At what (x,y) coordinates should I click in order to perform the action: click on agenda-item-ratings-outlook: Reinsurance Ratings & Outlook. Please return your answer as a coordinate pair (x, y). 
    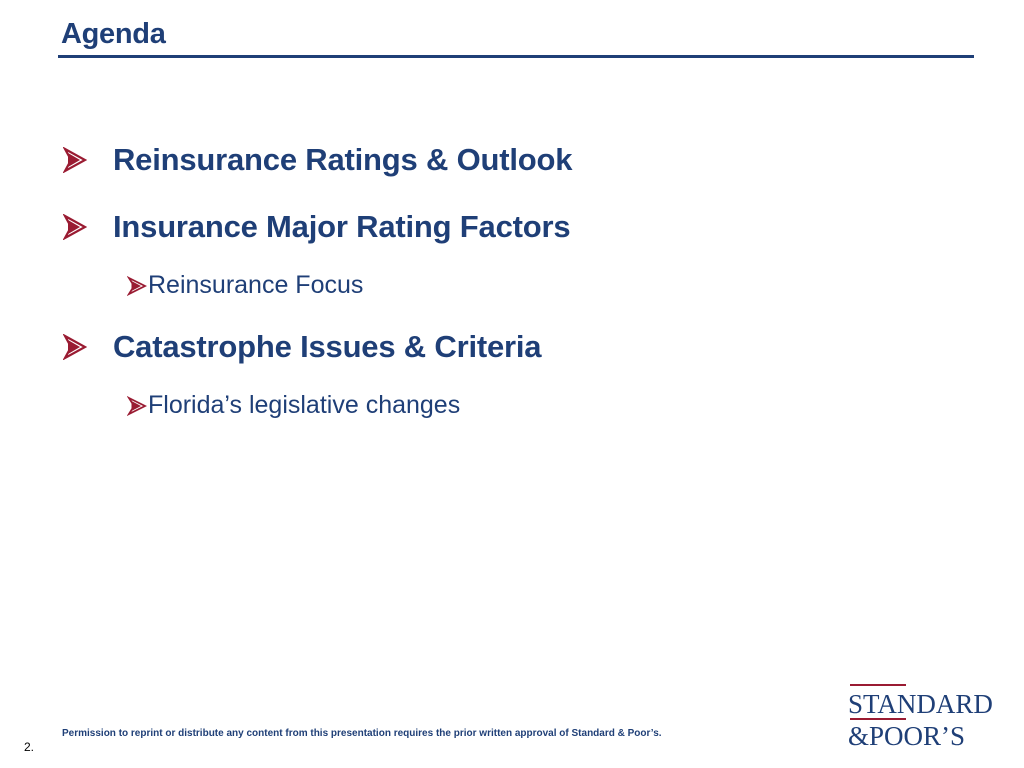
    Looking at the image, I should click on (343, 159).